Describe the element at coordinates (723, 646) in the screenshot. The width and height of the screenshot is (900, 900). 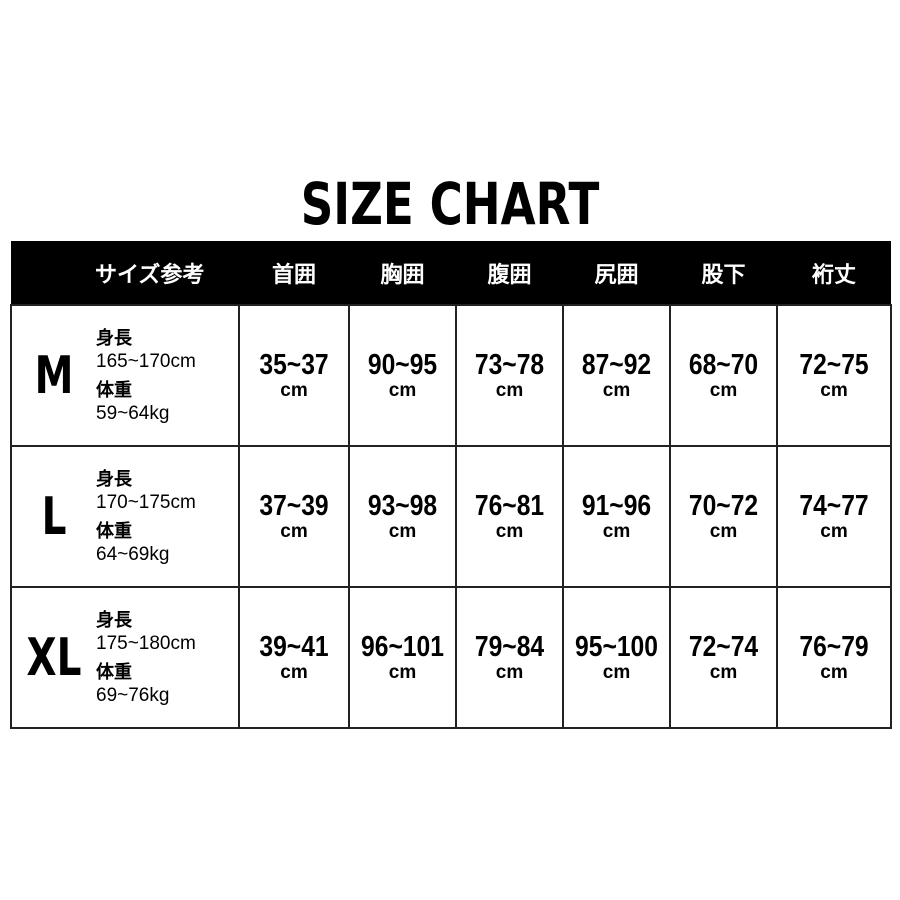
I see `measurement-range: 72~74` at that location.